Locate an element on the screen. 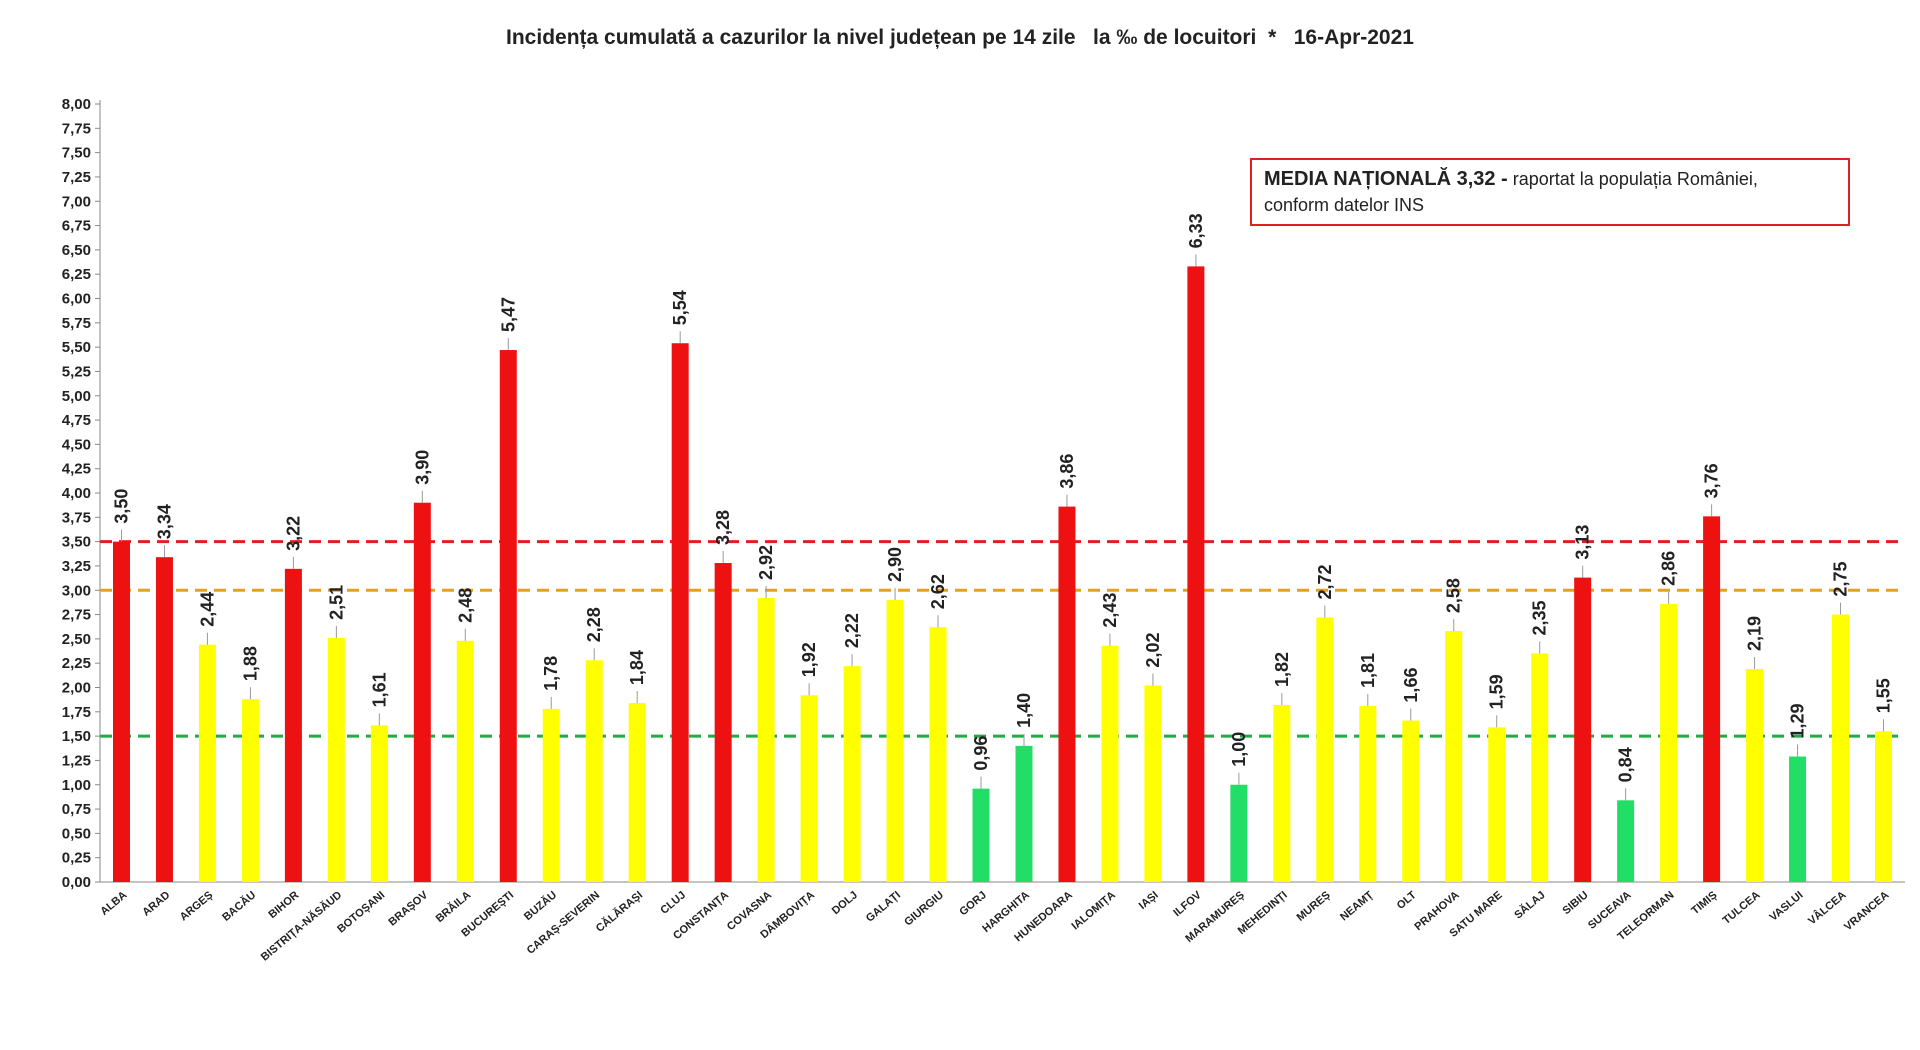 This screenshot has height=1050, width=1920. national-average-source: conform datelor INS is located at coordinates (1344, 205).